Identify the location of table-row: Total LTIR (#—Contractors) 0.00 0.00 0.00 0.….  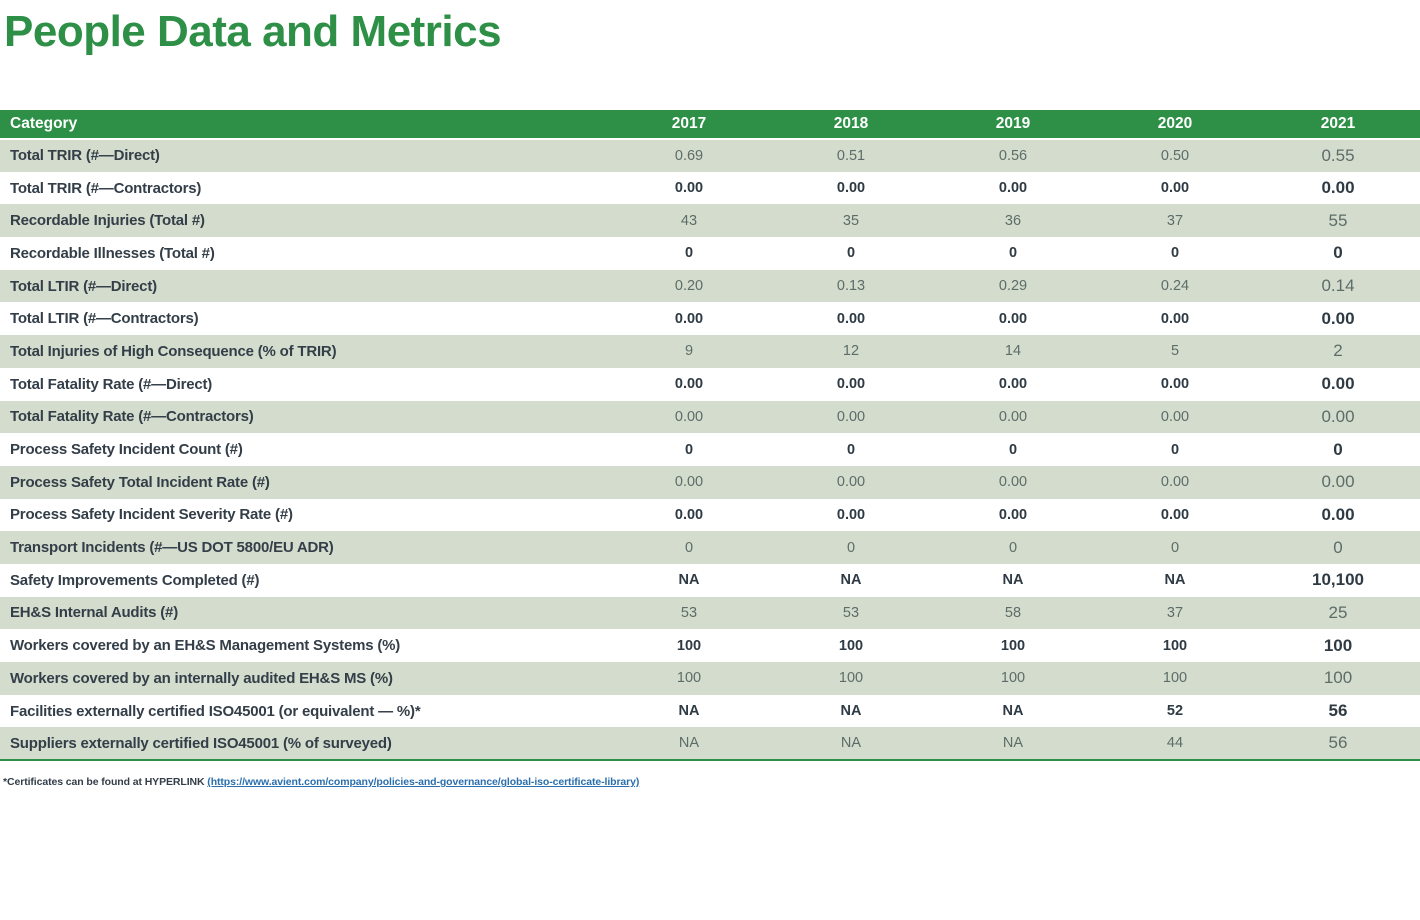
(710, 319).